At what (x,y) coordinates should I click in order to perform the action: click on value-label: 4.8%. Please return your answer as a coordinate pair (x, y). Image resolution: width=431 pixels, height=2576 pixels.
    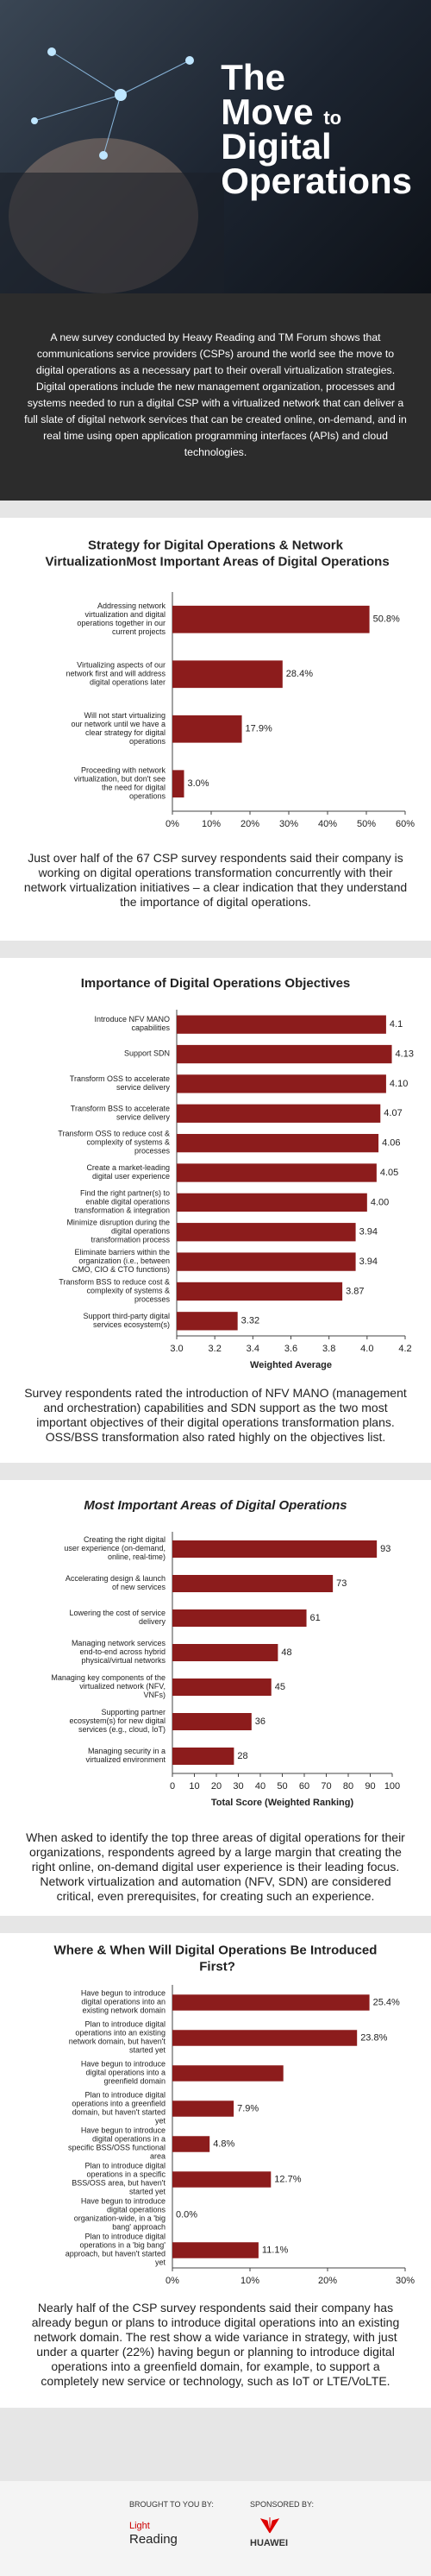
    Looking at the image, I should click on (224, 2144).